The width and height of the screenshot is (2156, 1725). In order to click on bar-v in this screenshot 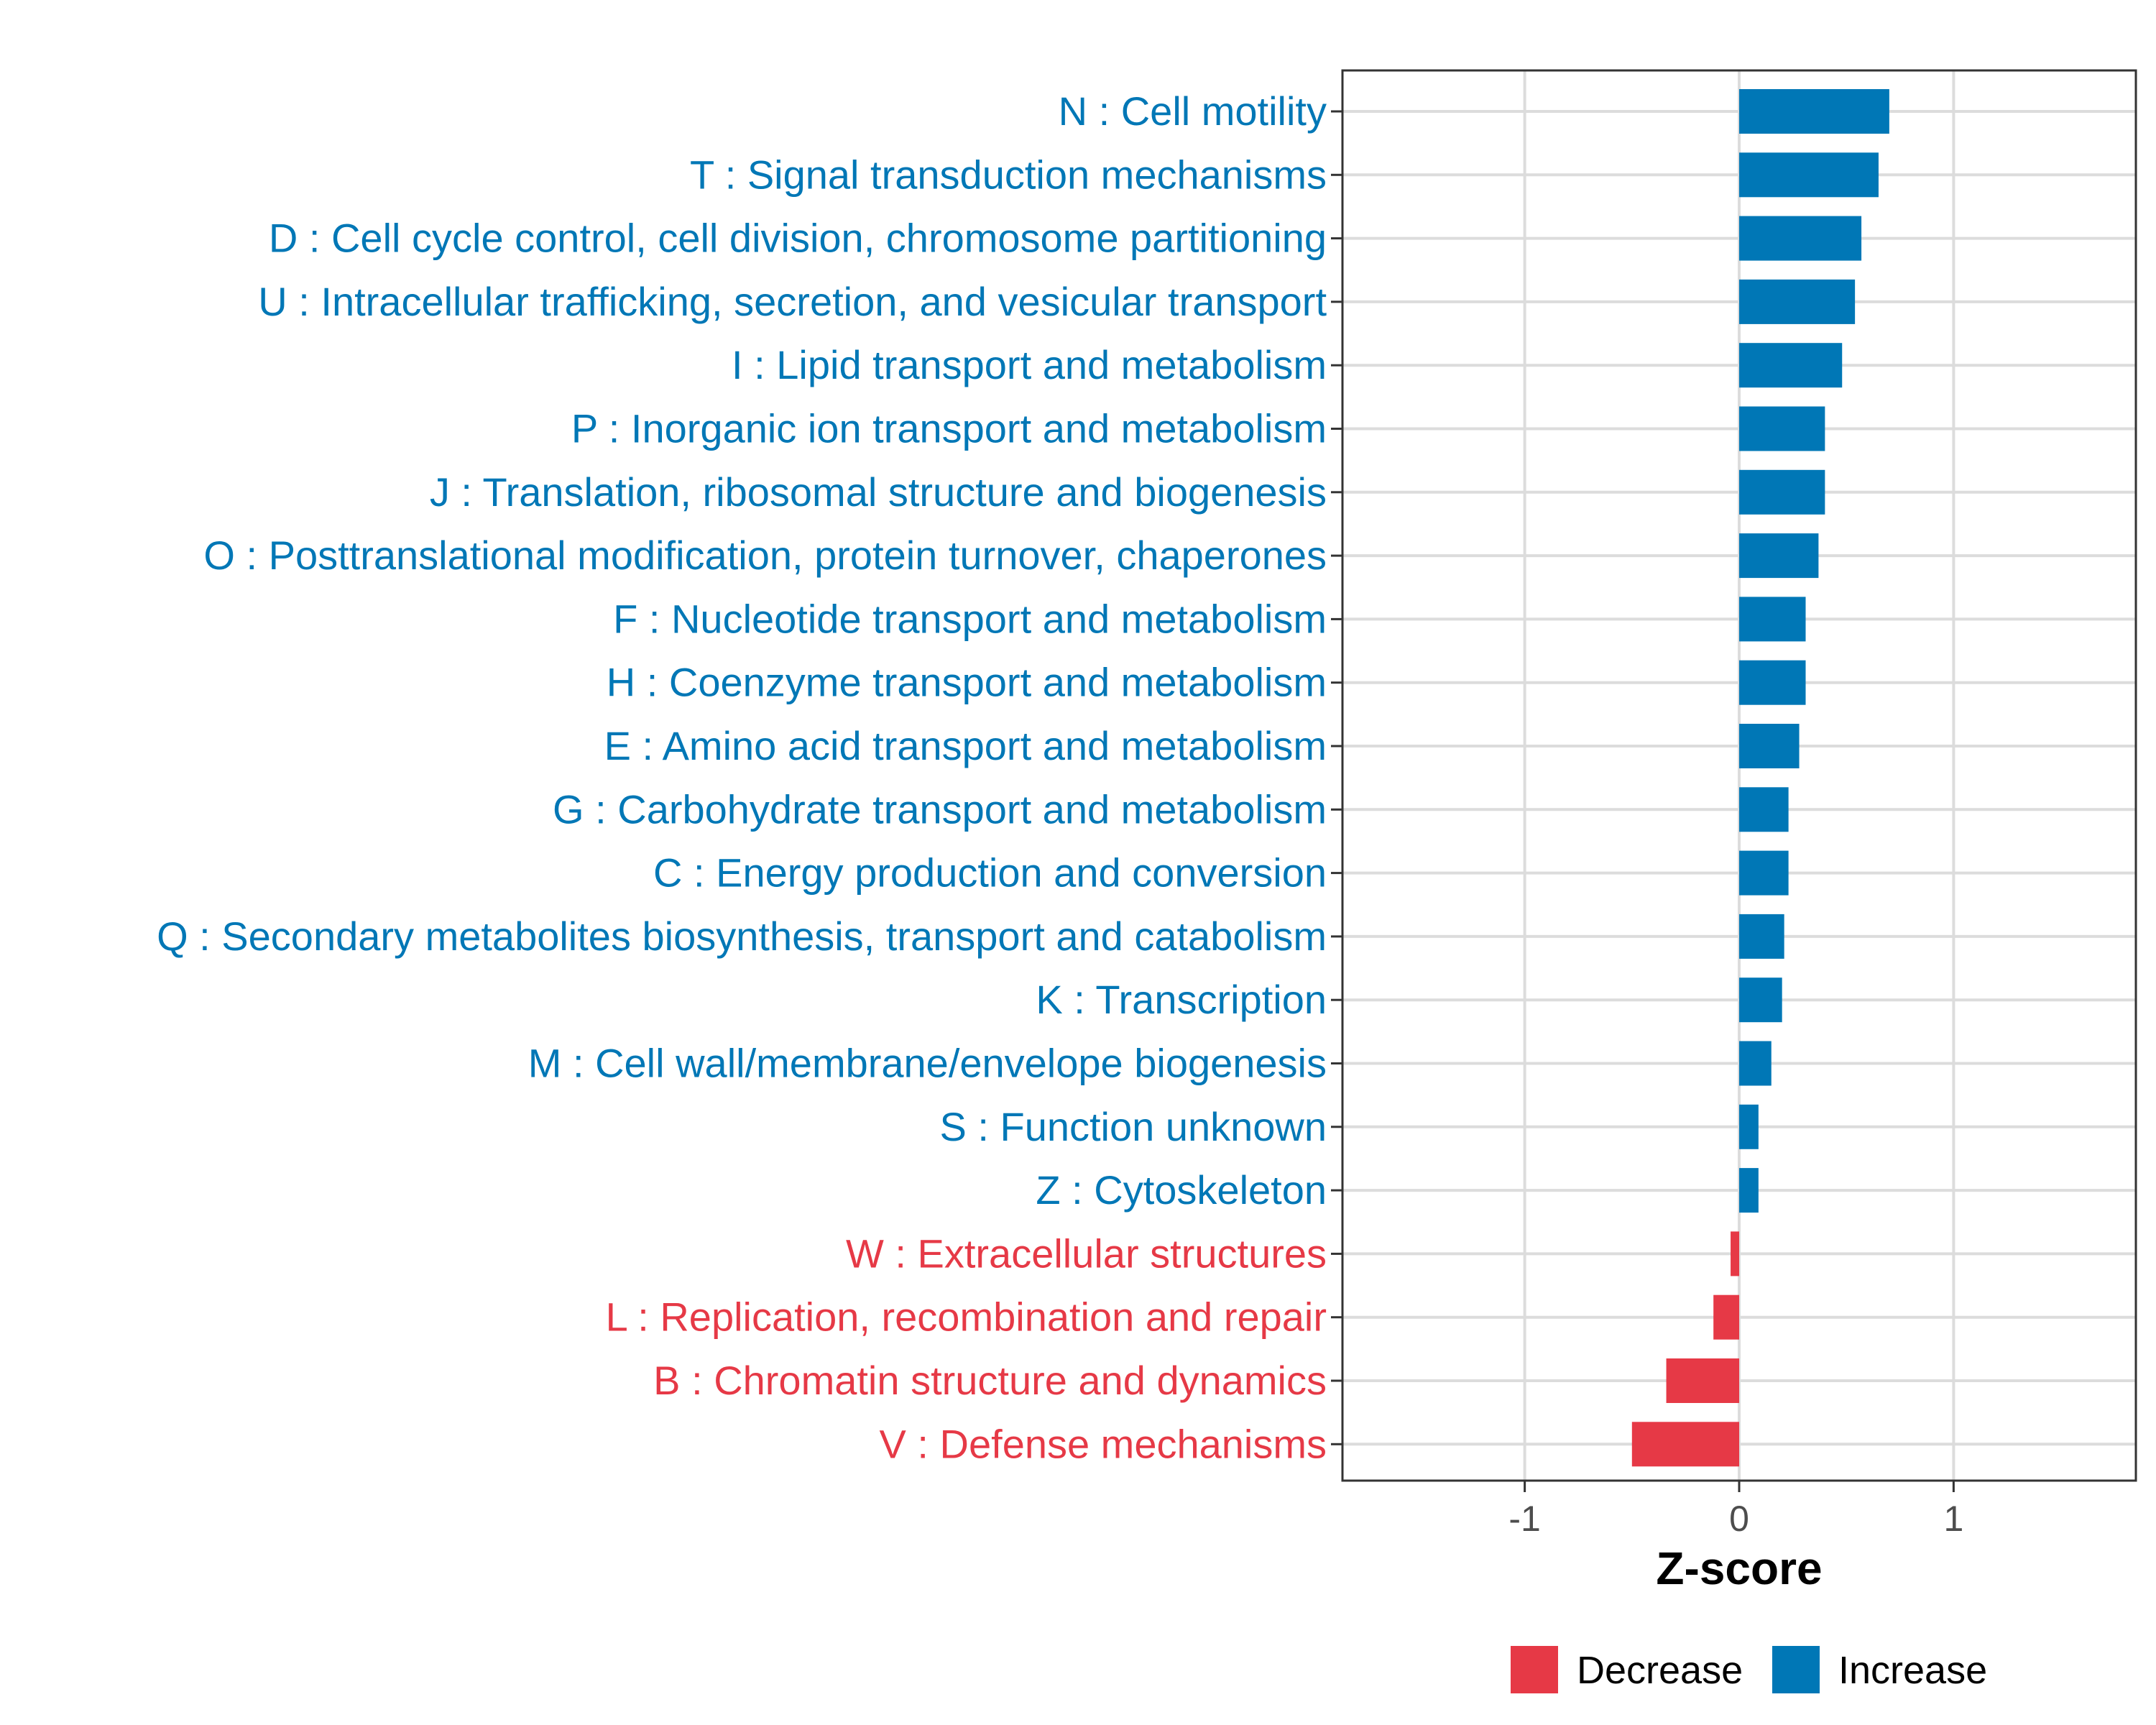, I will do `click(1685, 1444)`.